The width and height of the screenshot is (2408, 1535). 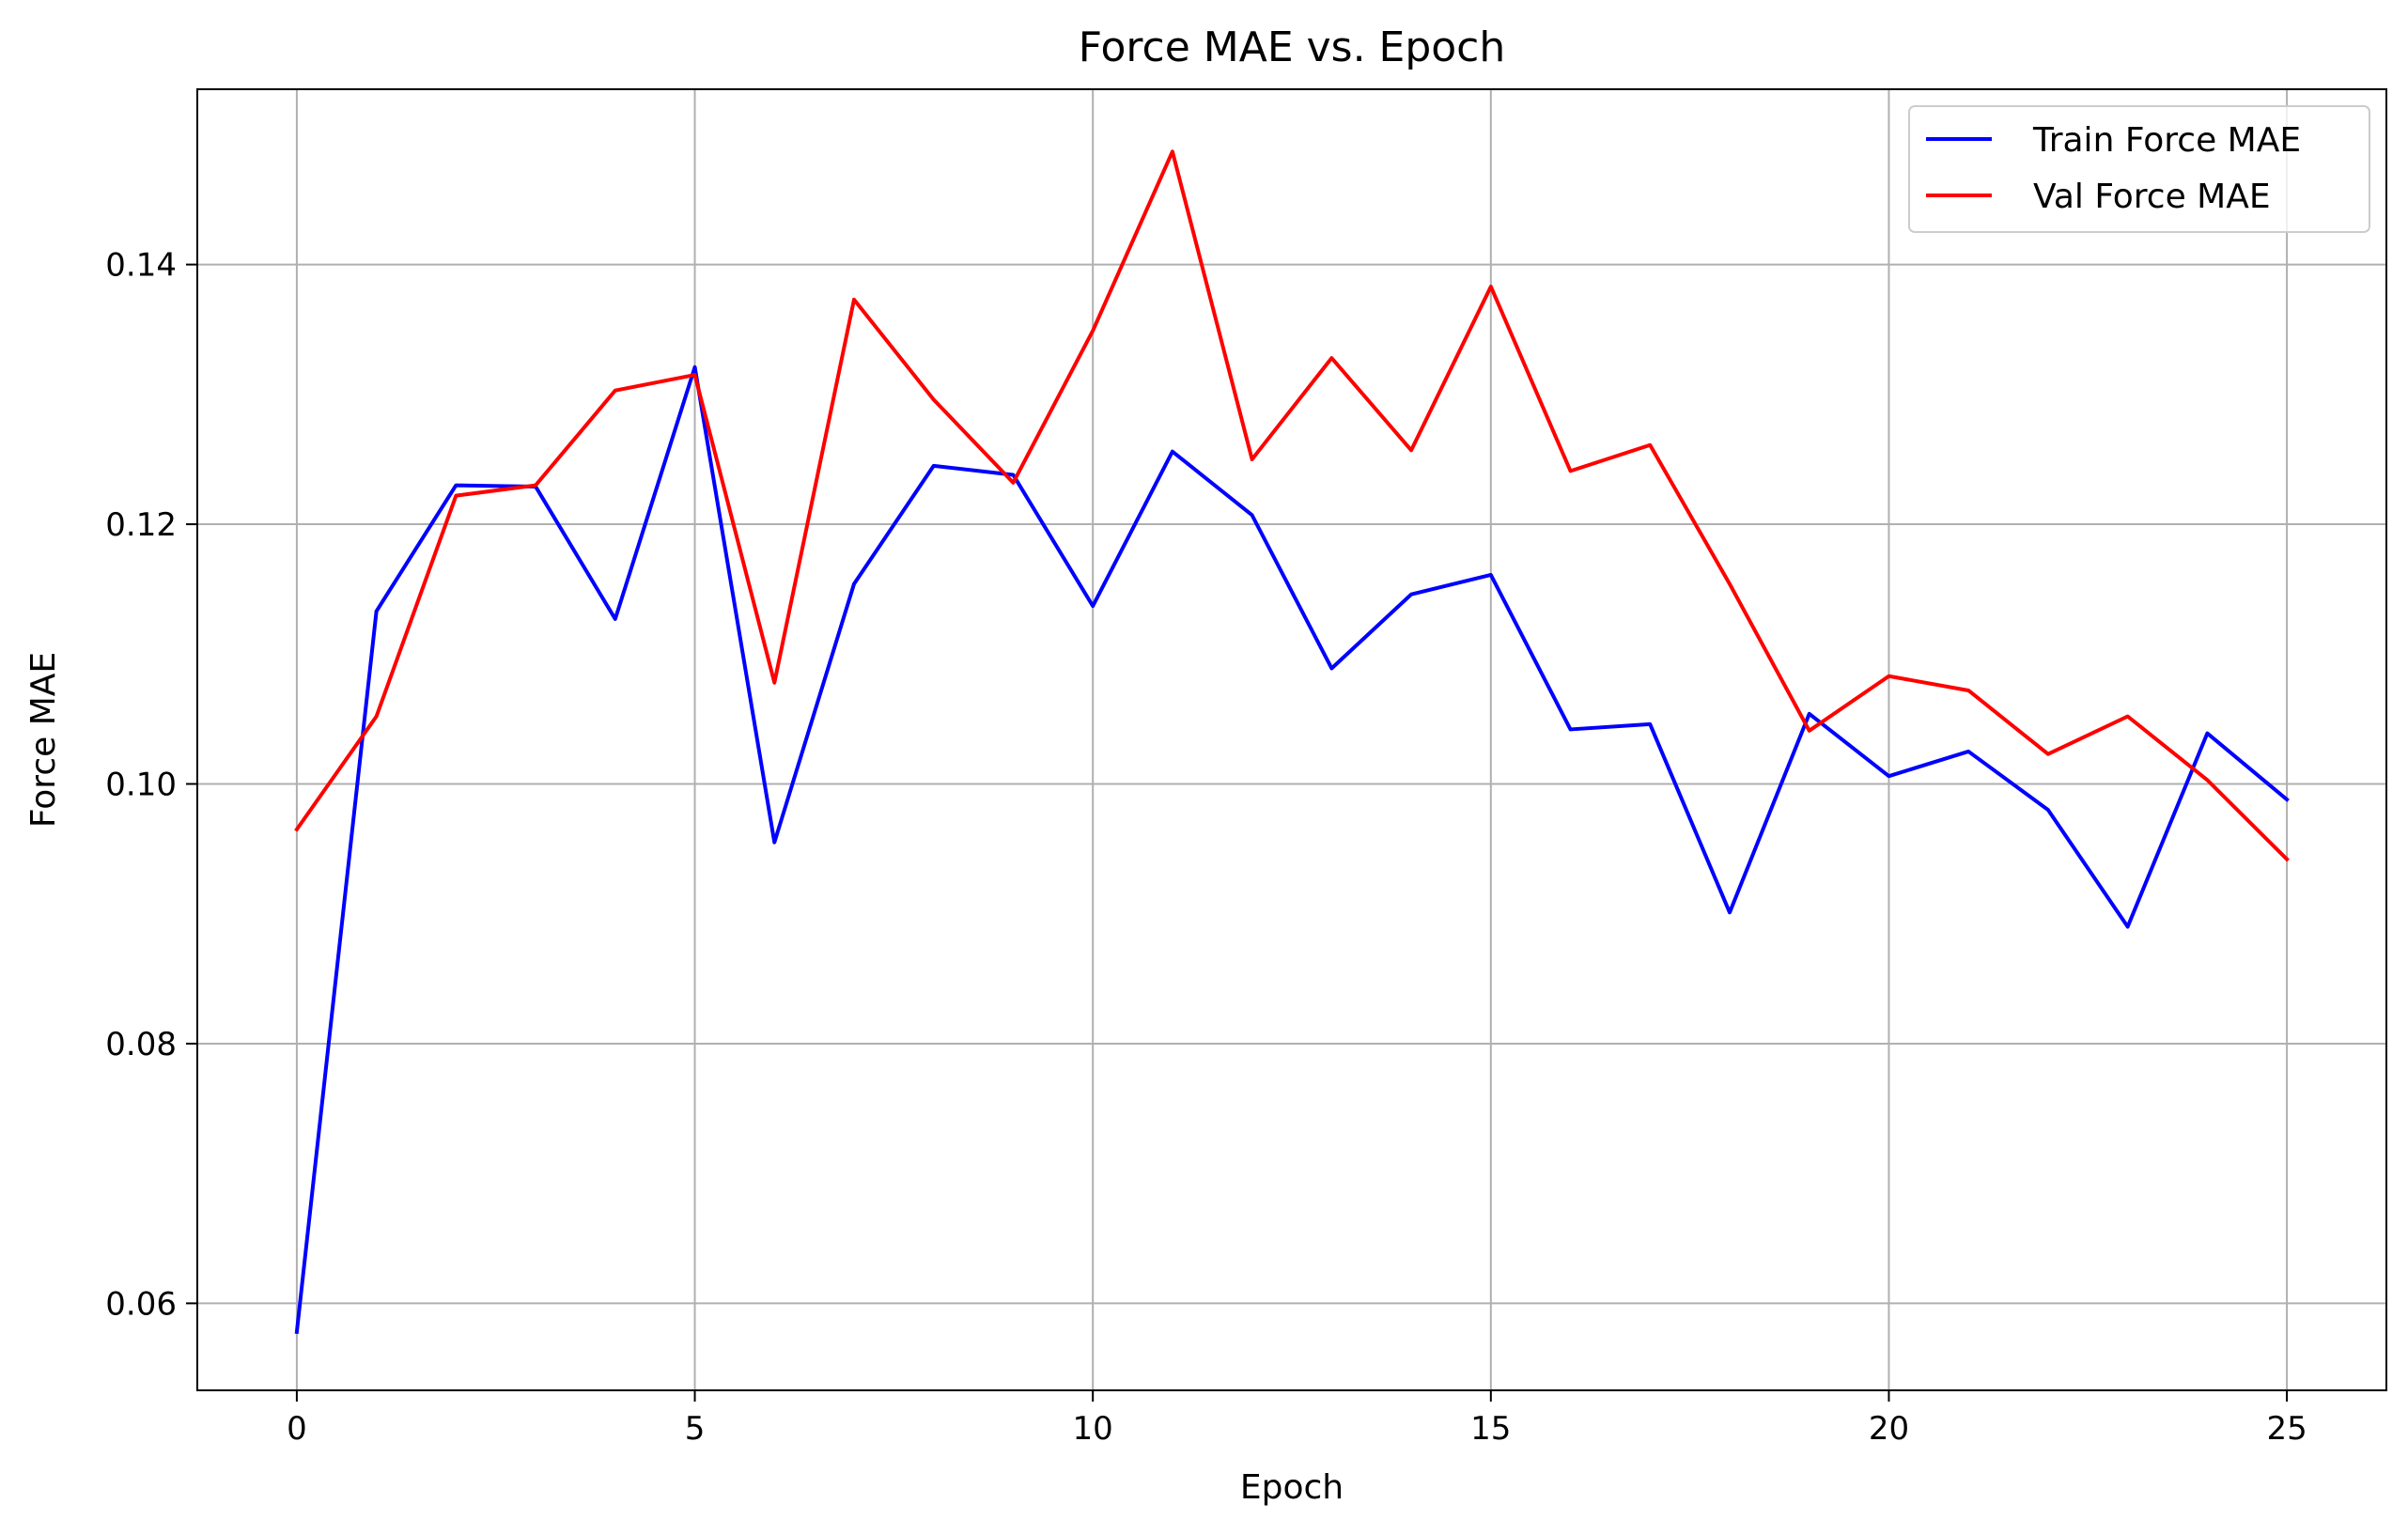 I want to click on legend-box, so click(x=2139, y=169).